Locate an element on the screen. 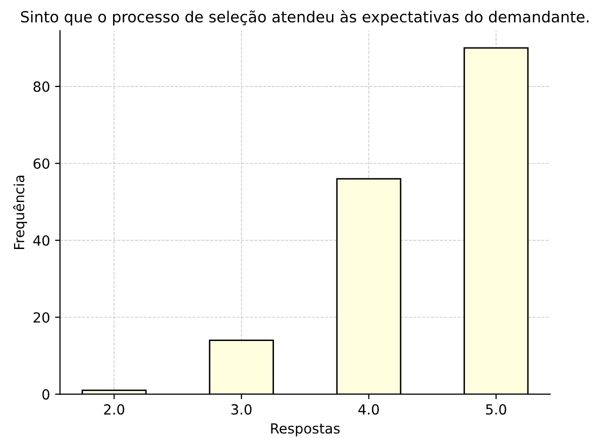 The width and height of the screenshot is (600, 438). y-axis-title: Frequência is located at coordinates (20, 213).